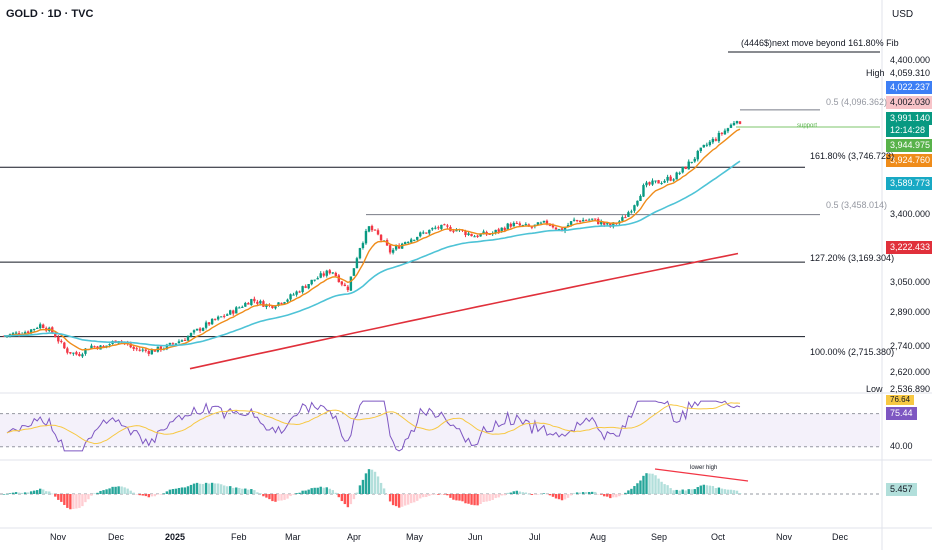 This screenshot has height=550, width=932. Describe the element at coordinates (909, 247) in the screenshot. I see `tag-red: 3,222.433` at that location.